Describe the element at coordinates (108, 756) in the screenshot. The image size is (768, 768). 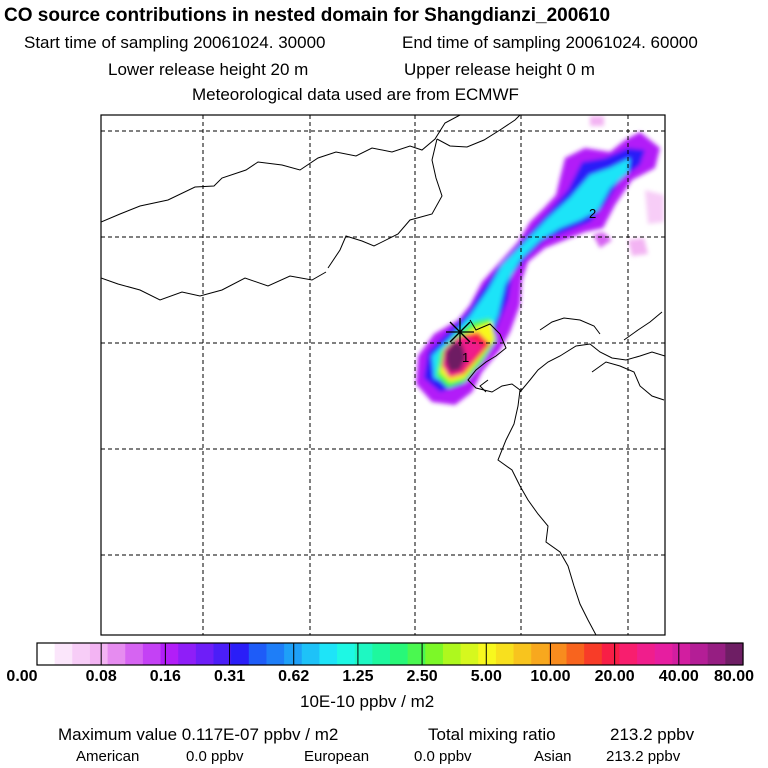
I see `american-label: American` at that location.